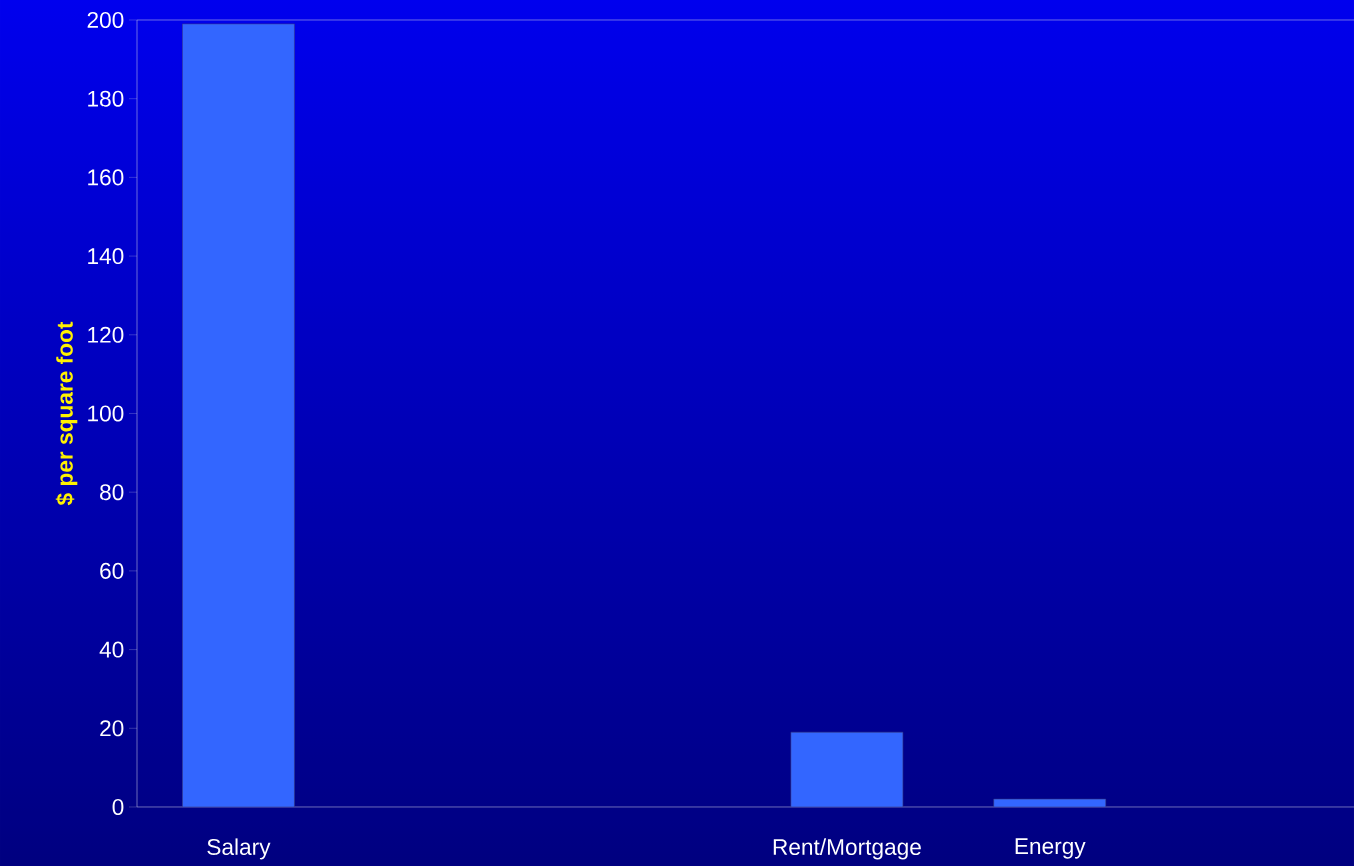 The width and height of the screenshot is (1354, 866). What do you see at coordinates (239, 849) in the screenshot?
I see `x-tick-label: Salary` at bounding box center [239, 849].